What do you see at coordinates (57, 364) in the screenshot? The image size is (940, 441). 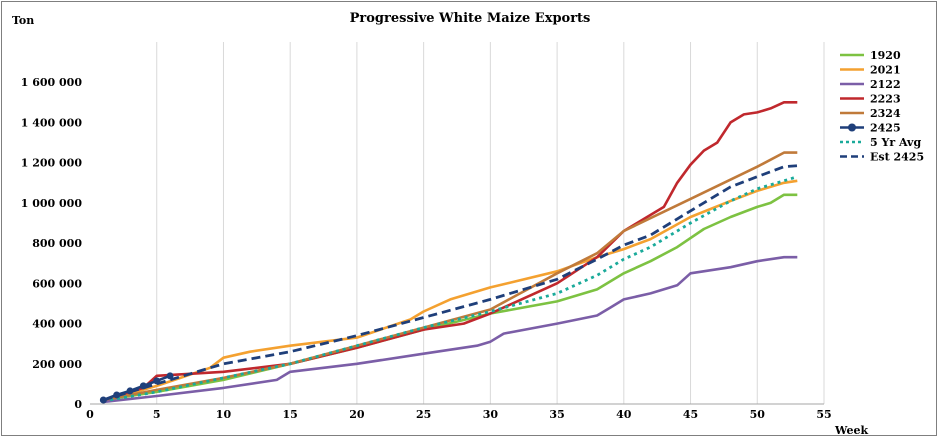 I see `y-tick-label: 200 000` at bounding box center [57, 364].